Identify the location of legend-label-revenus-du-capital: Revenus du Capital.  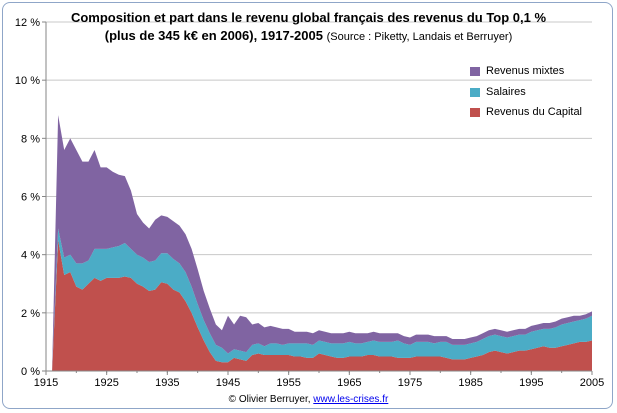
(534, 112).